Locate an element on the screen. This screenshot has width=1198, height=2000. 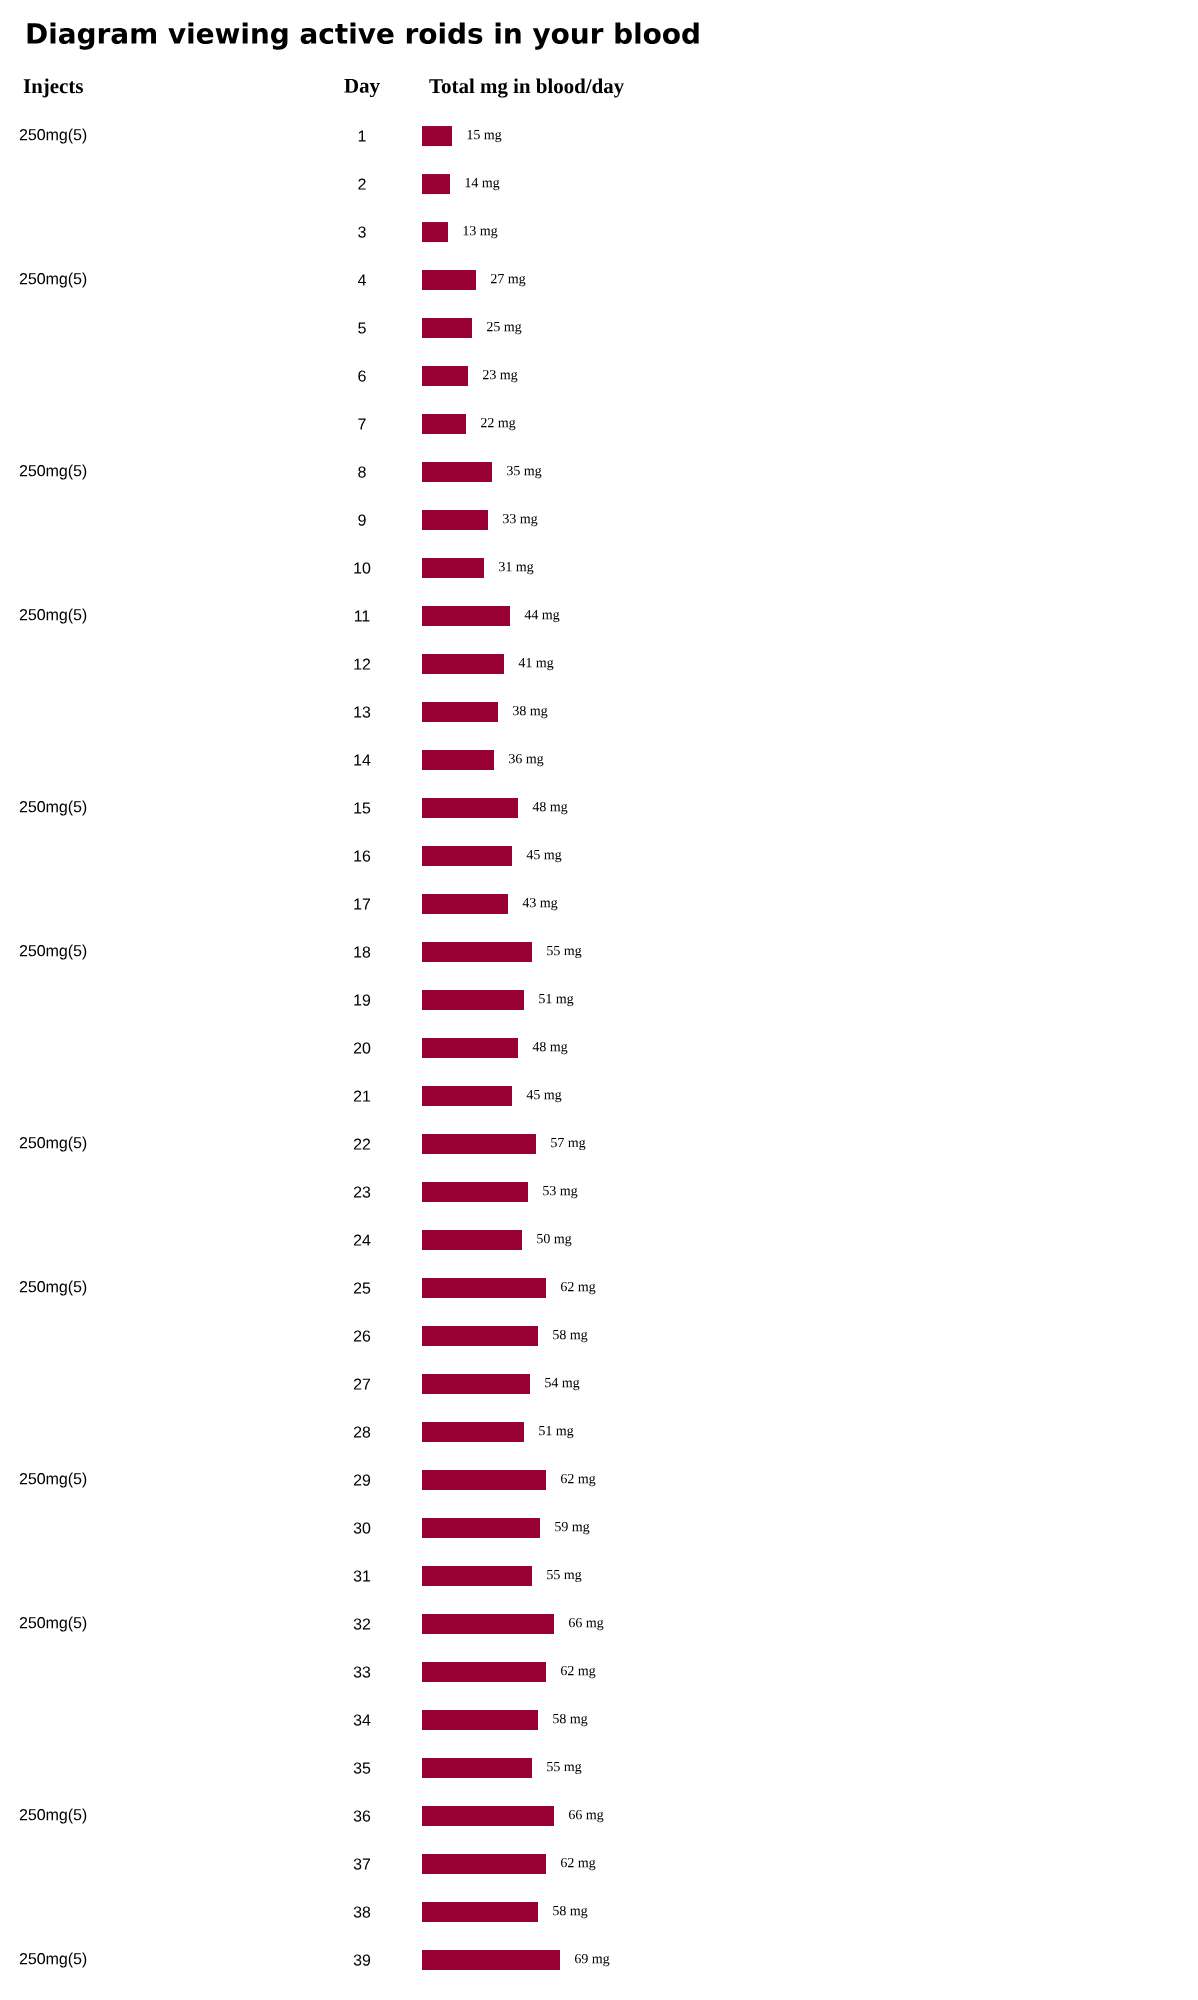
text: Injects is located at coordinates (53, 88).